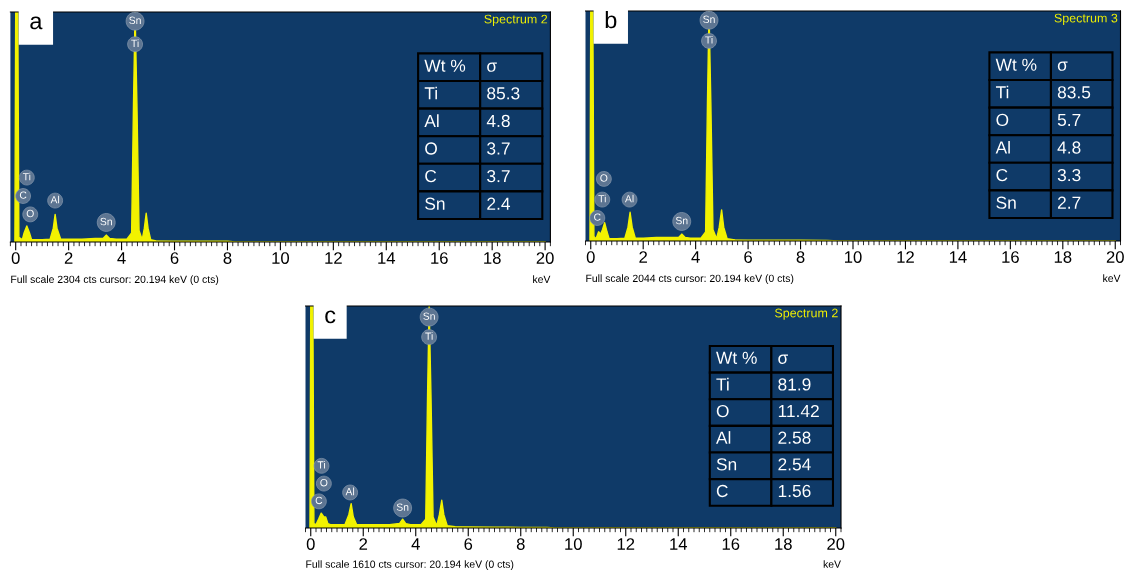  What do you see at coordinates (794, 491) in the screenshot?
I see `annotation: 1.56` at bounding box center [794, 491].